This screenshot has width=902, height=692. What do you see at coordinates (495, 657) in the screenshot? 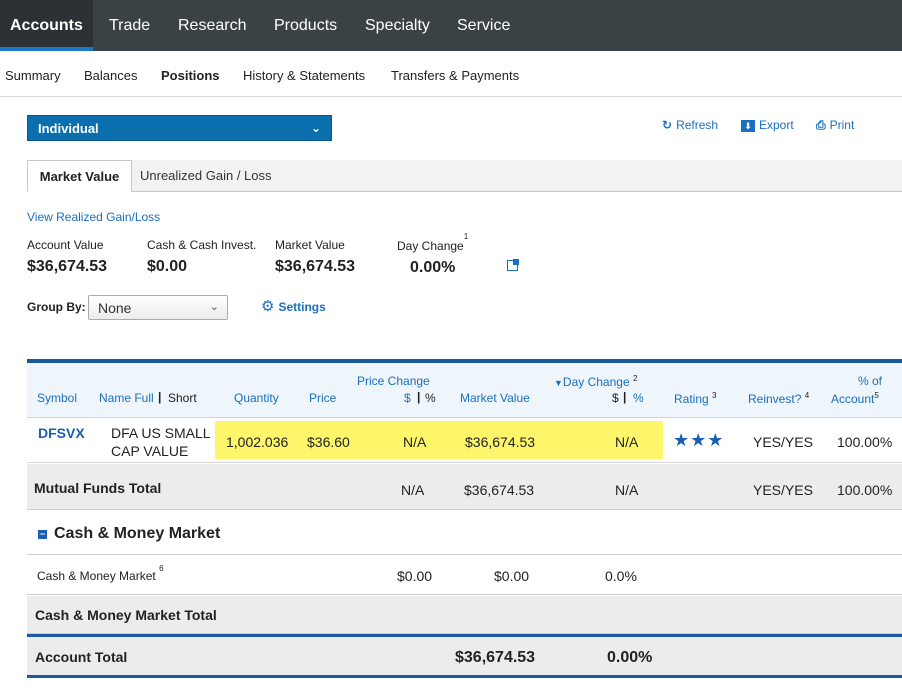
I see `account-total-market-value: $36,674.53` at bounding box center [495, 657].